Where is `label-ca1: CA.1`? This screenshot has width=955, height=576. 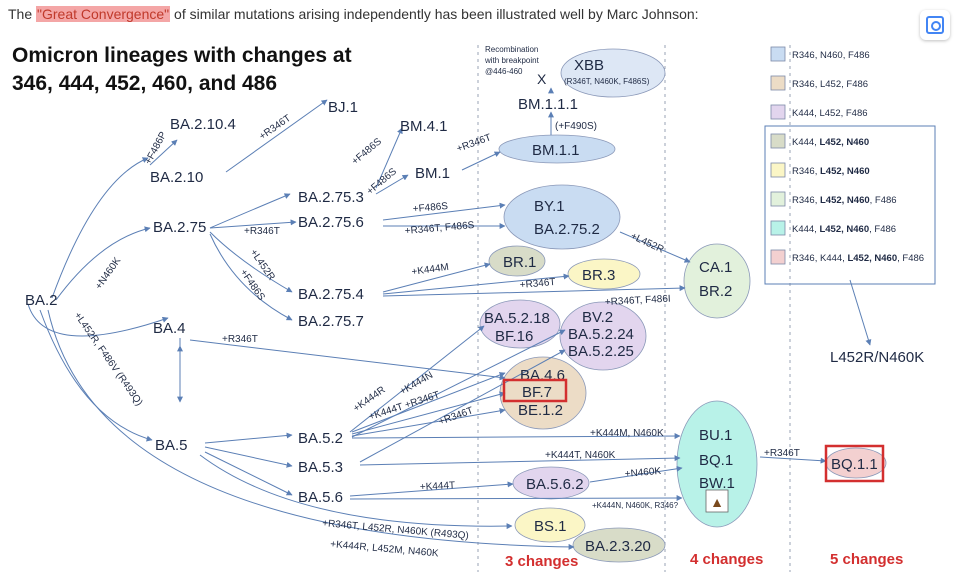
label-ca1: CA.1 is located at coordinates (715, 267).